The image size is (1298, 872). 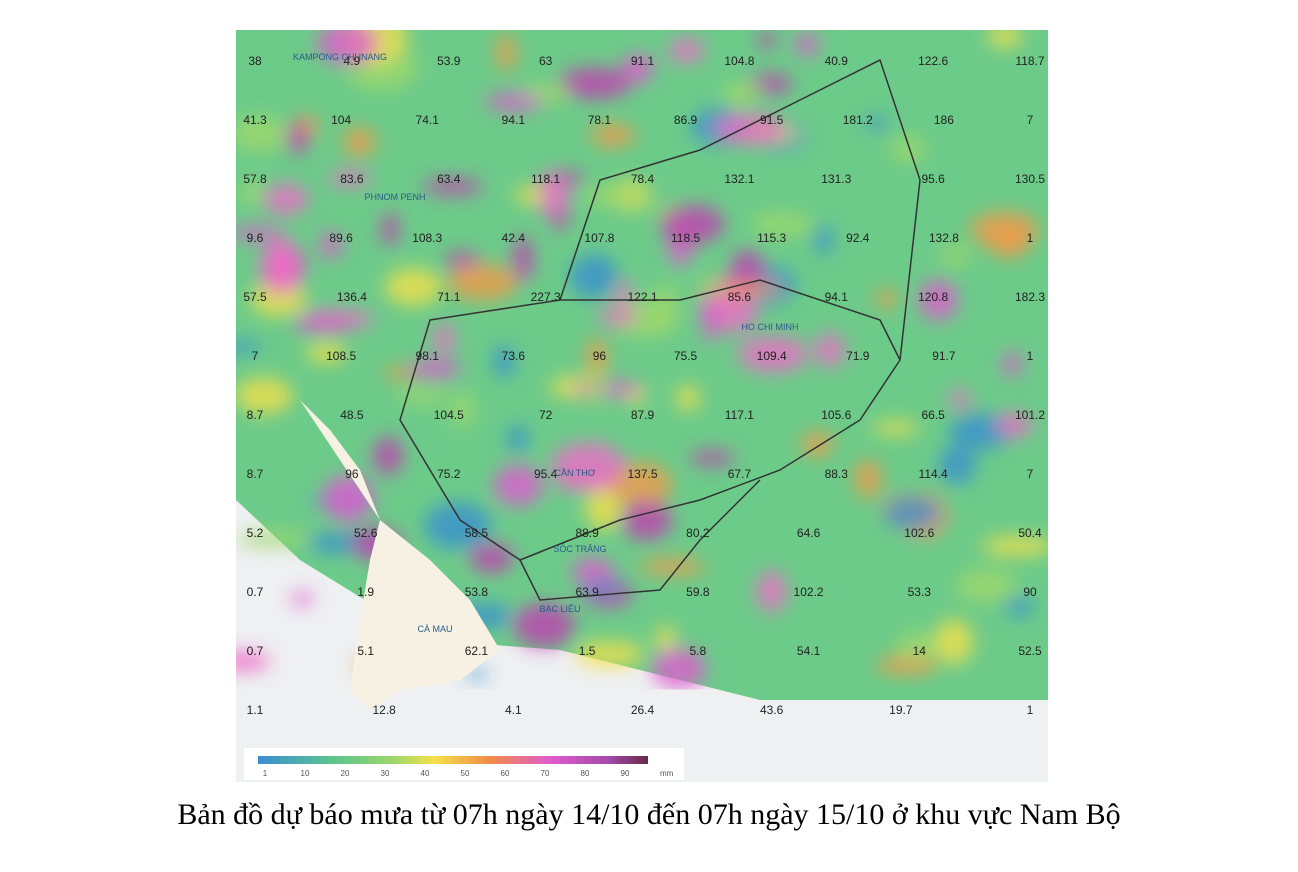 I want to click on rain-value: 95.4, so click(x=546, y=474).